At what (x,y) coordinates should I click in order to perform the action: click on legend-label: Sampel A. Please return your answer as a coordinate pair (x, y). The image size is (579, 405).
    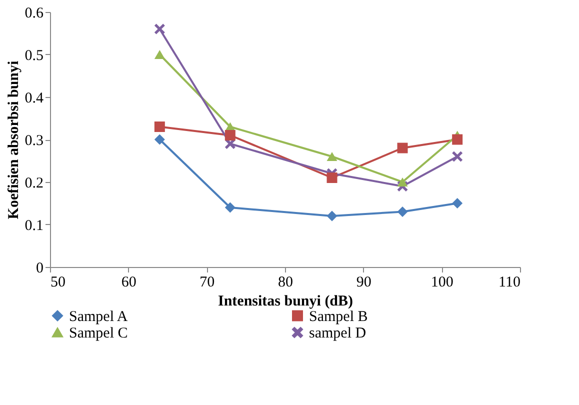
    Looking at the image, I should click on (98, 316).